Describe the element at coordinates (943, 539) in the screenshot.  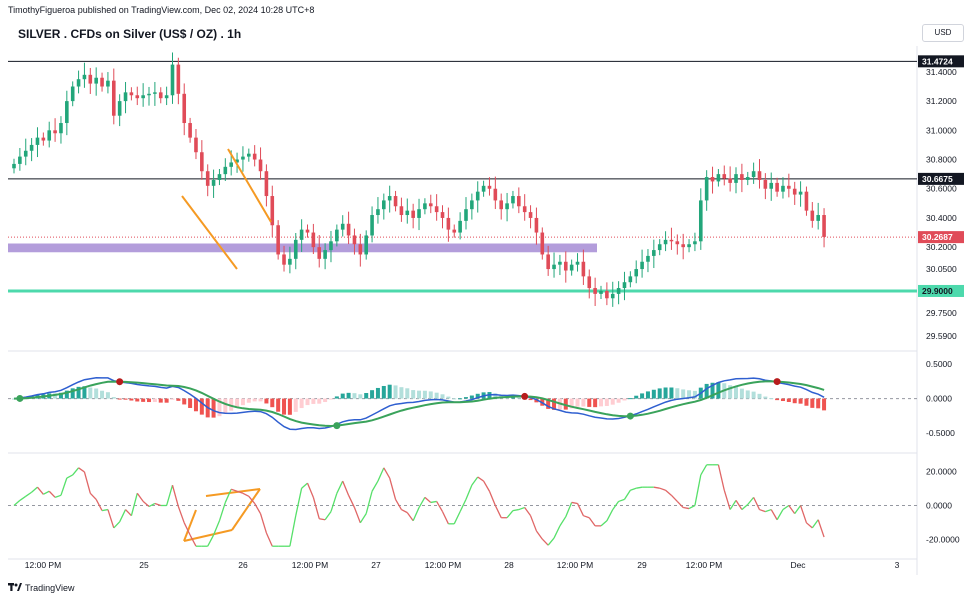
I see `y-tick-label: -20.0000` at that location.